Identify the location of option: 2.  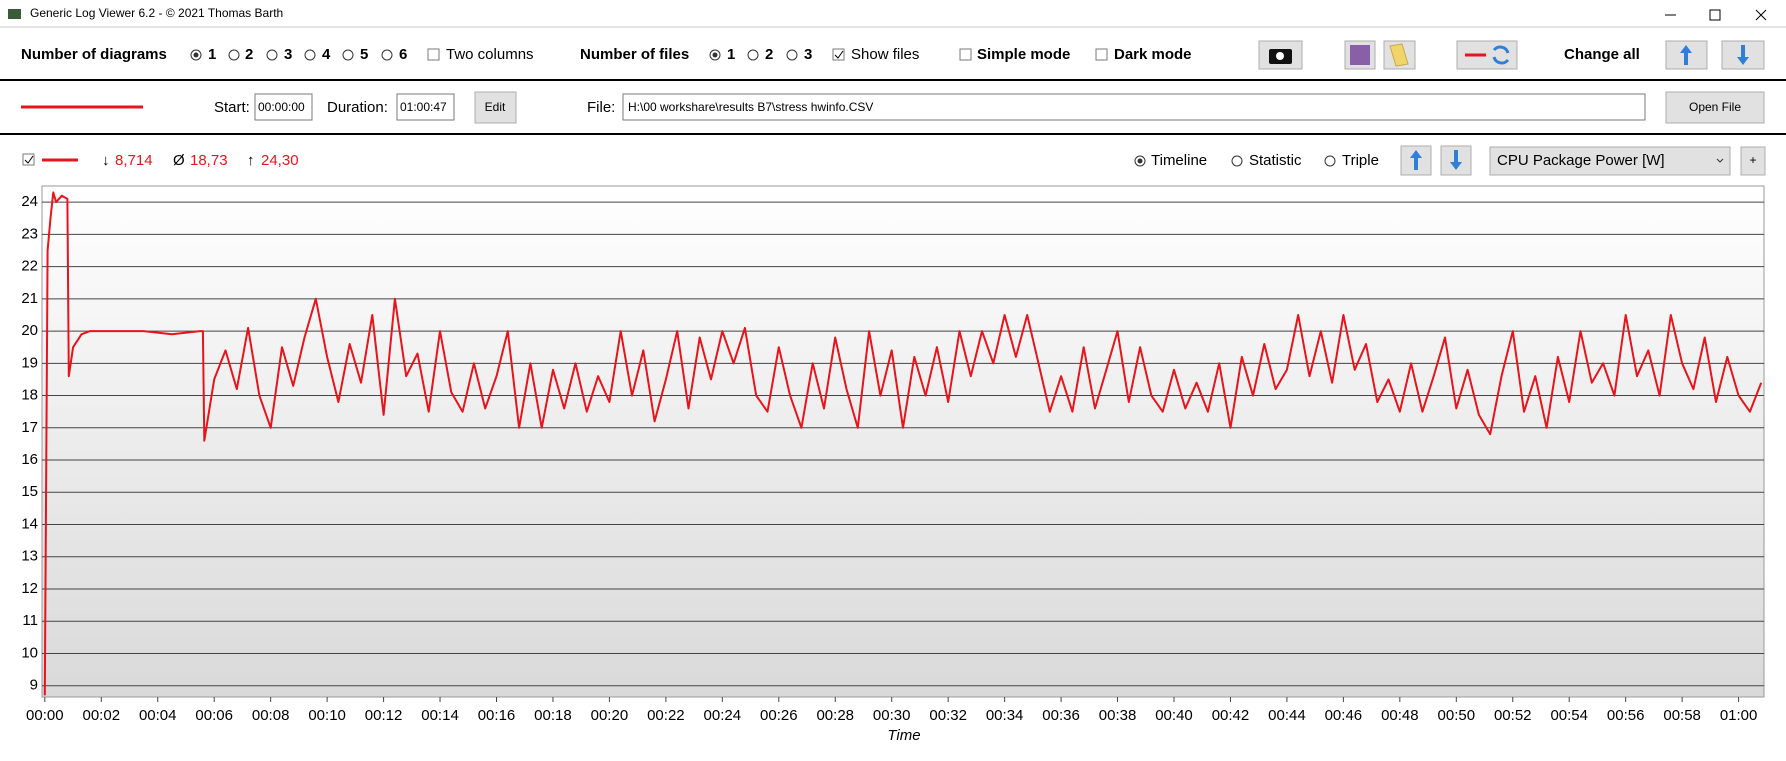
(769, 54).